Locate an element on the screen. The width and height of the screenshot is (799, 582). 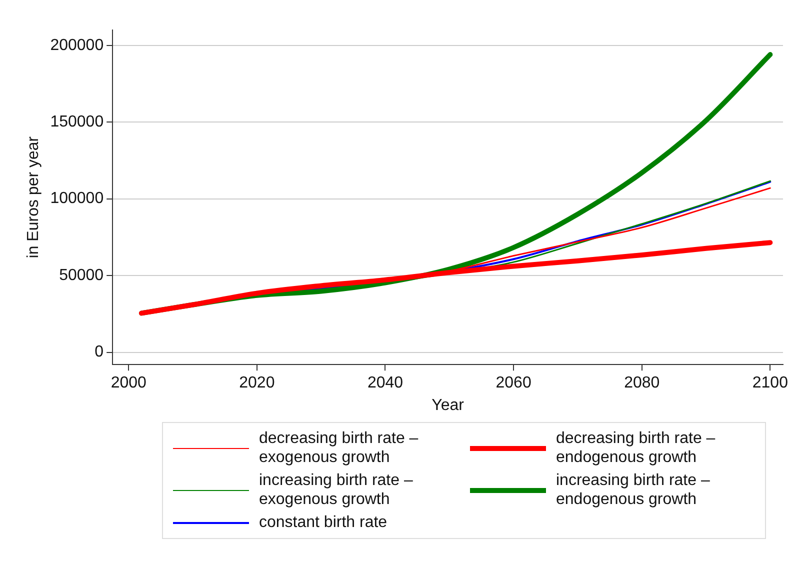
x-tick-label: 2000 is located at coordinates (128, 383).